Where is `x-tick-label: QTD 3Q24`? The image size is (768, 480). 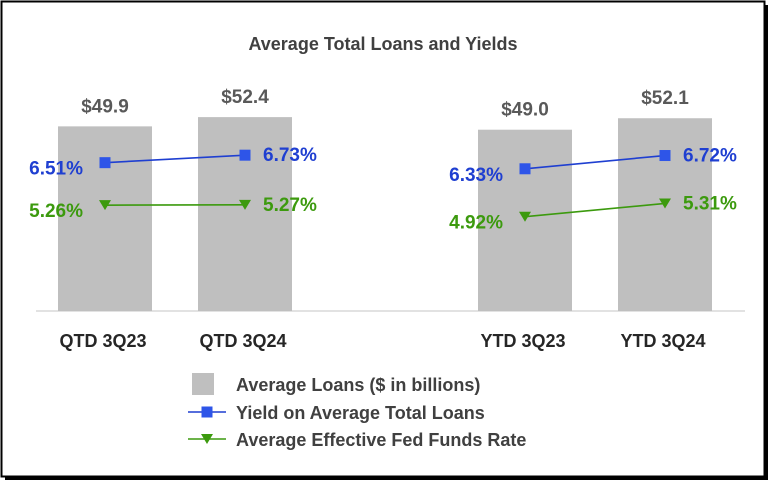
x-tick-label: QTD 3Q24 is located at coordinates (242, 341).